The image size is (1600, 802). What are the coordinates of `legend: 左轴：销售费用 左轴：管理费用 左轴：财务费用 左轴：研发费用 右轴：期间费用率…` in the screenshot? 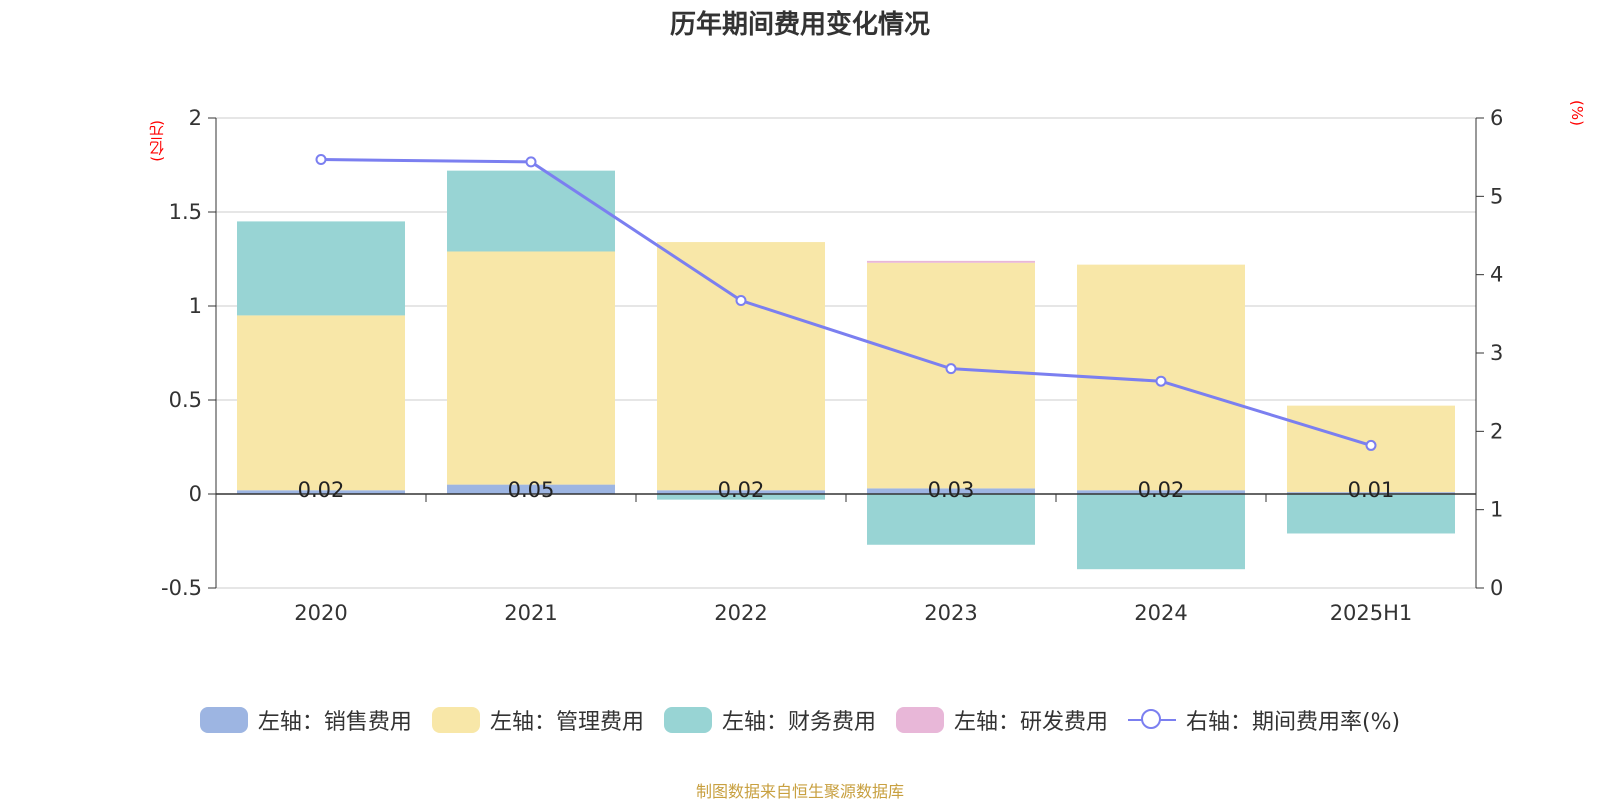 It's located at (800, 720).